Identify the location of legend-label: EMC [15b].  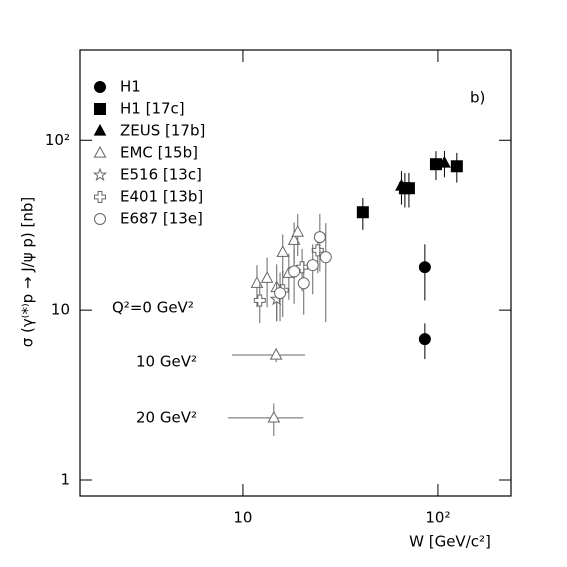
(159, 153).